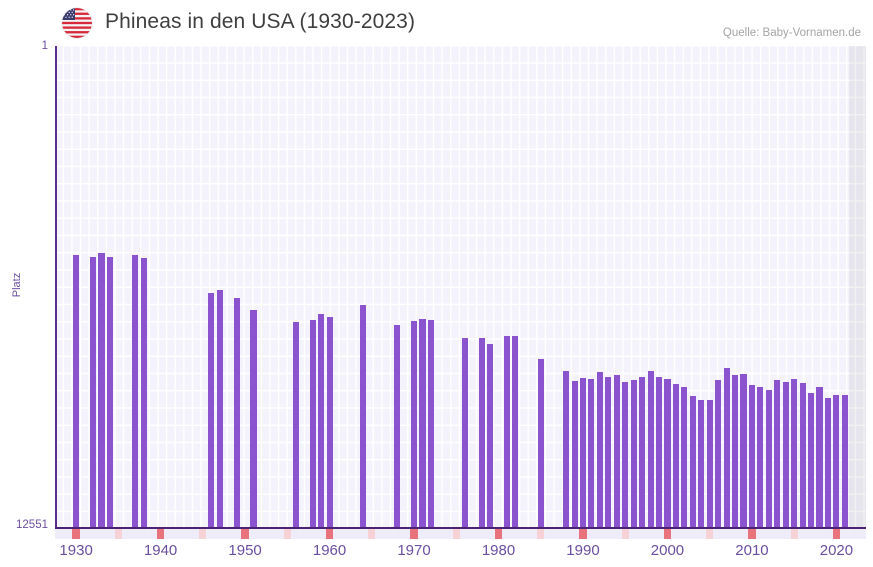 Image resolution: width=873 pixels, height=567 pixels. Describe the element at coordinates (726, 534) in the screenshot. I see `tick-cell-2007` at that location.